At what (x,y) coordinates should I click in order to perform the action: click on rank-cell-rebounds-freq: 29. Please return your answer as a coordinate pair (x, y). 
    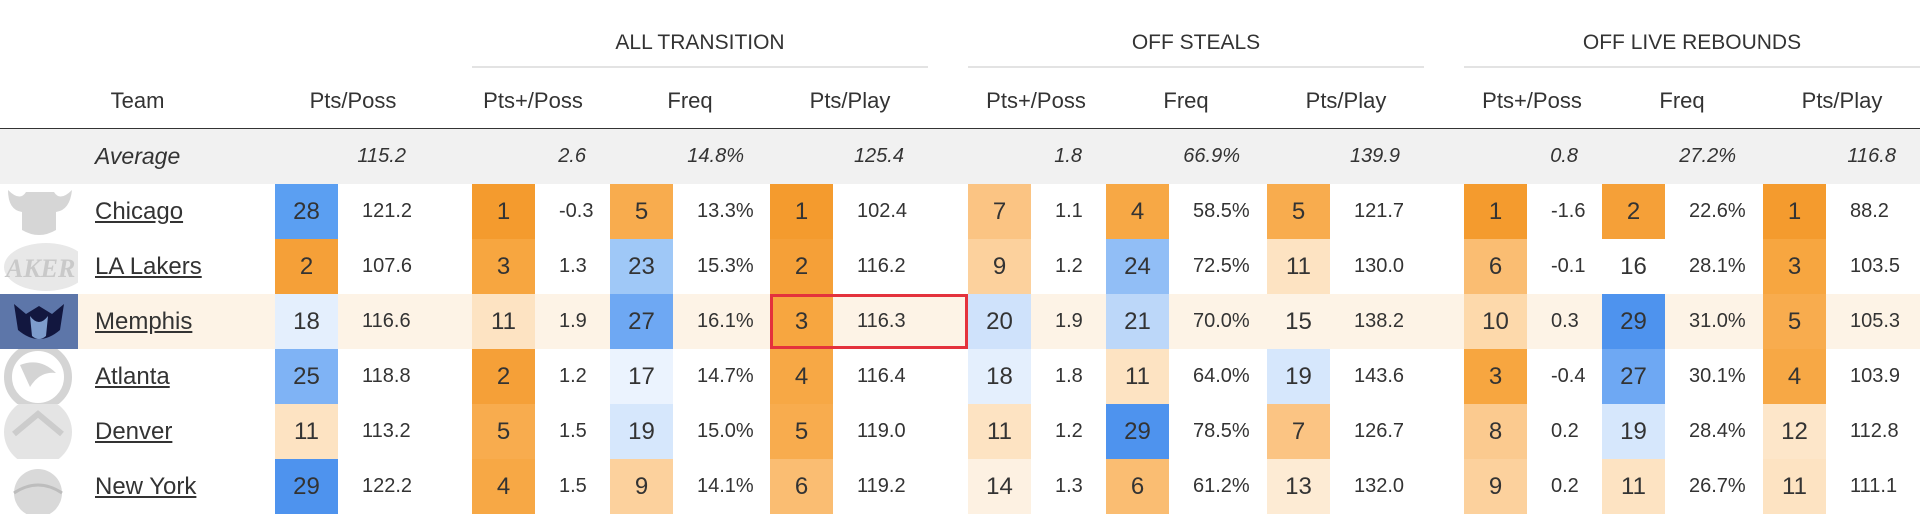
    Looking at the image, I should click on (1633, 321).